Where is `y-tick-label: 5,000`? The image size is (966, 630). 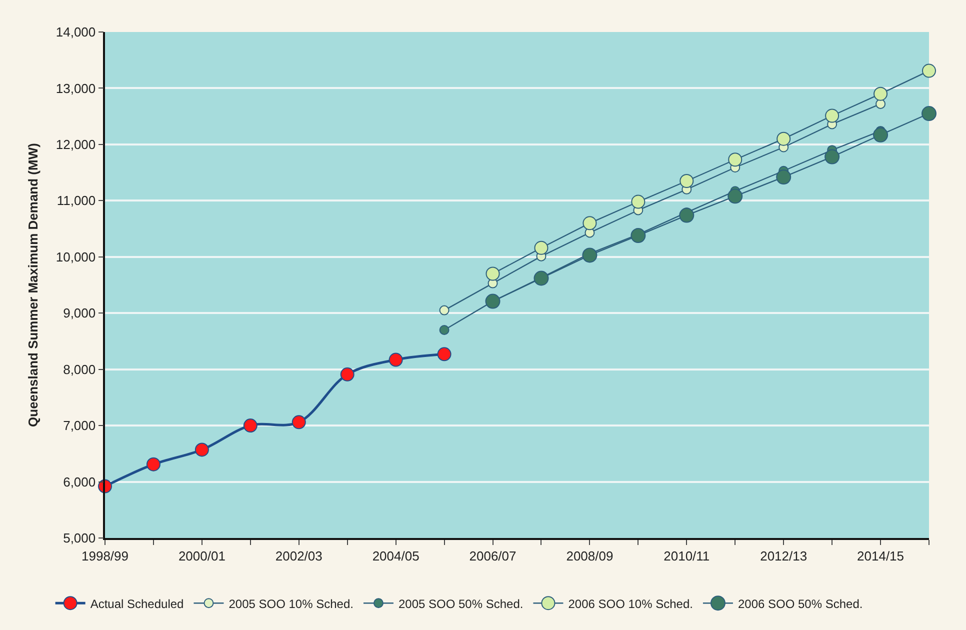 y-tick-label: 5,000 is located at coordinates (79, 538).